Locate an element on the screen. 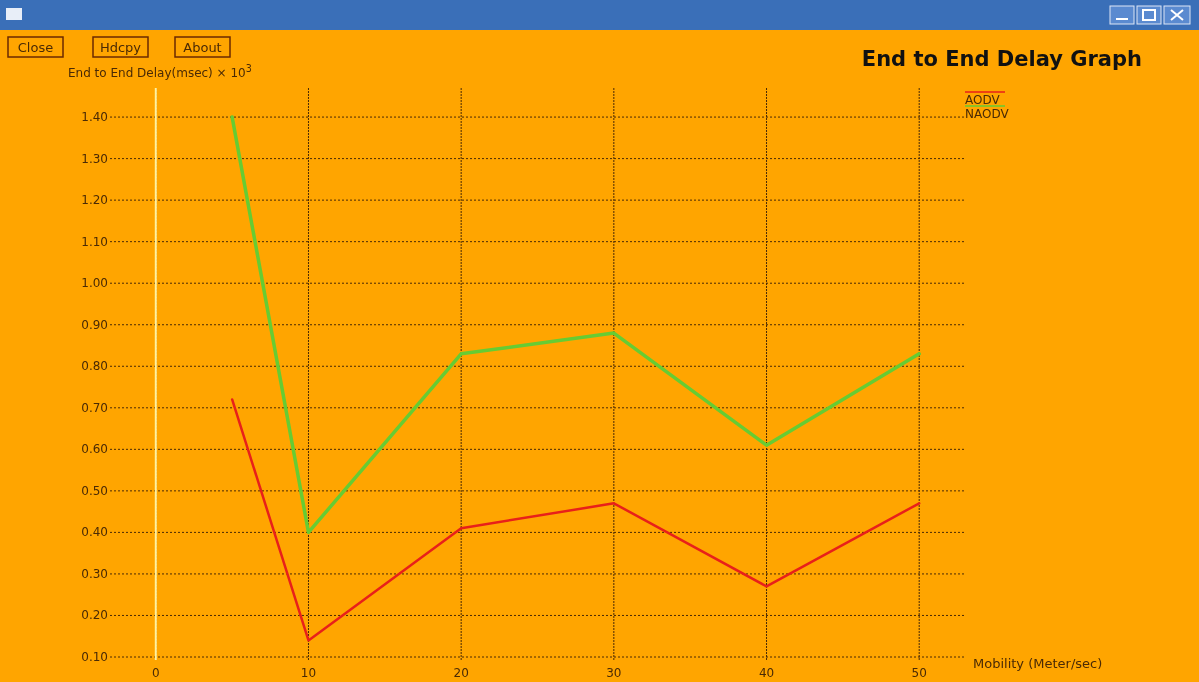 Image resolution: width=1199 pixels, height=682 pixels. text: Hdcpy is located at coordinates (120, 47).